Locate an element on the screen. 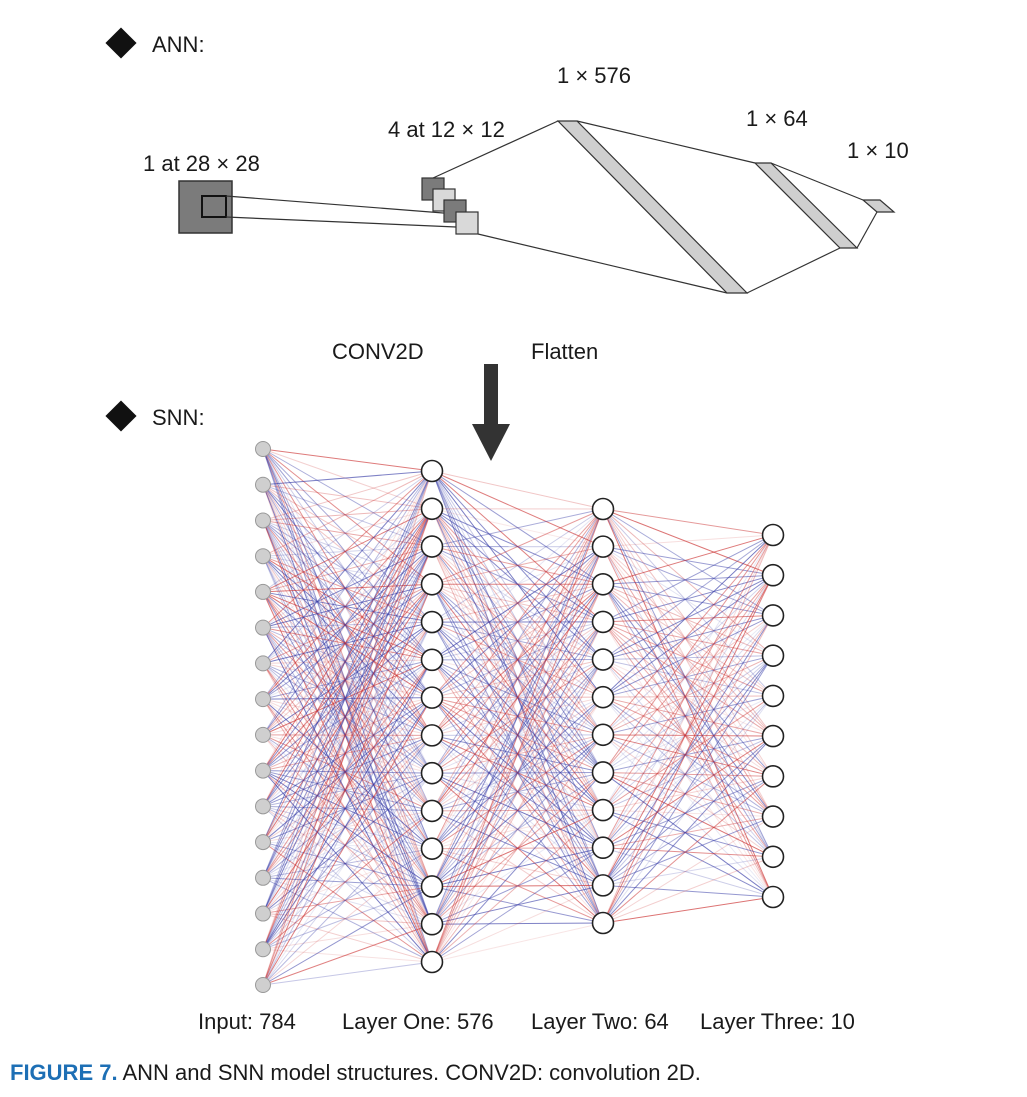 The width and height of the screenshot is (1027, 1097). ann-output-layer is located at coordinates (878, 206).